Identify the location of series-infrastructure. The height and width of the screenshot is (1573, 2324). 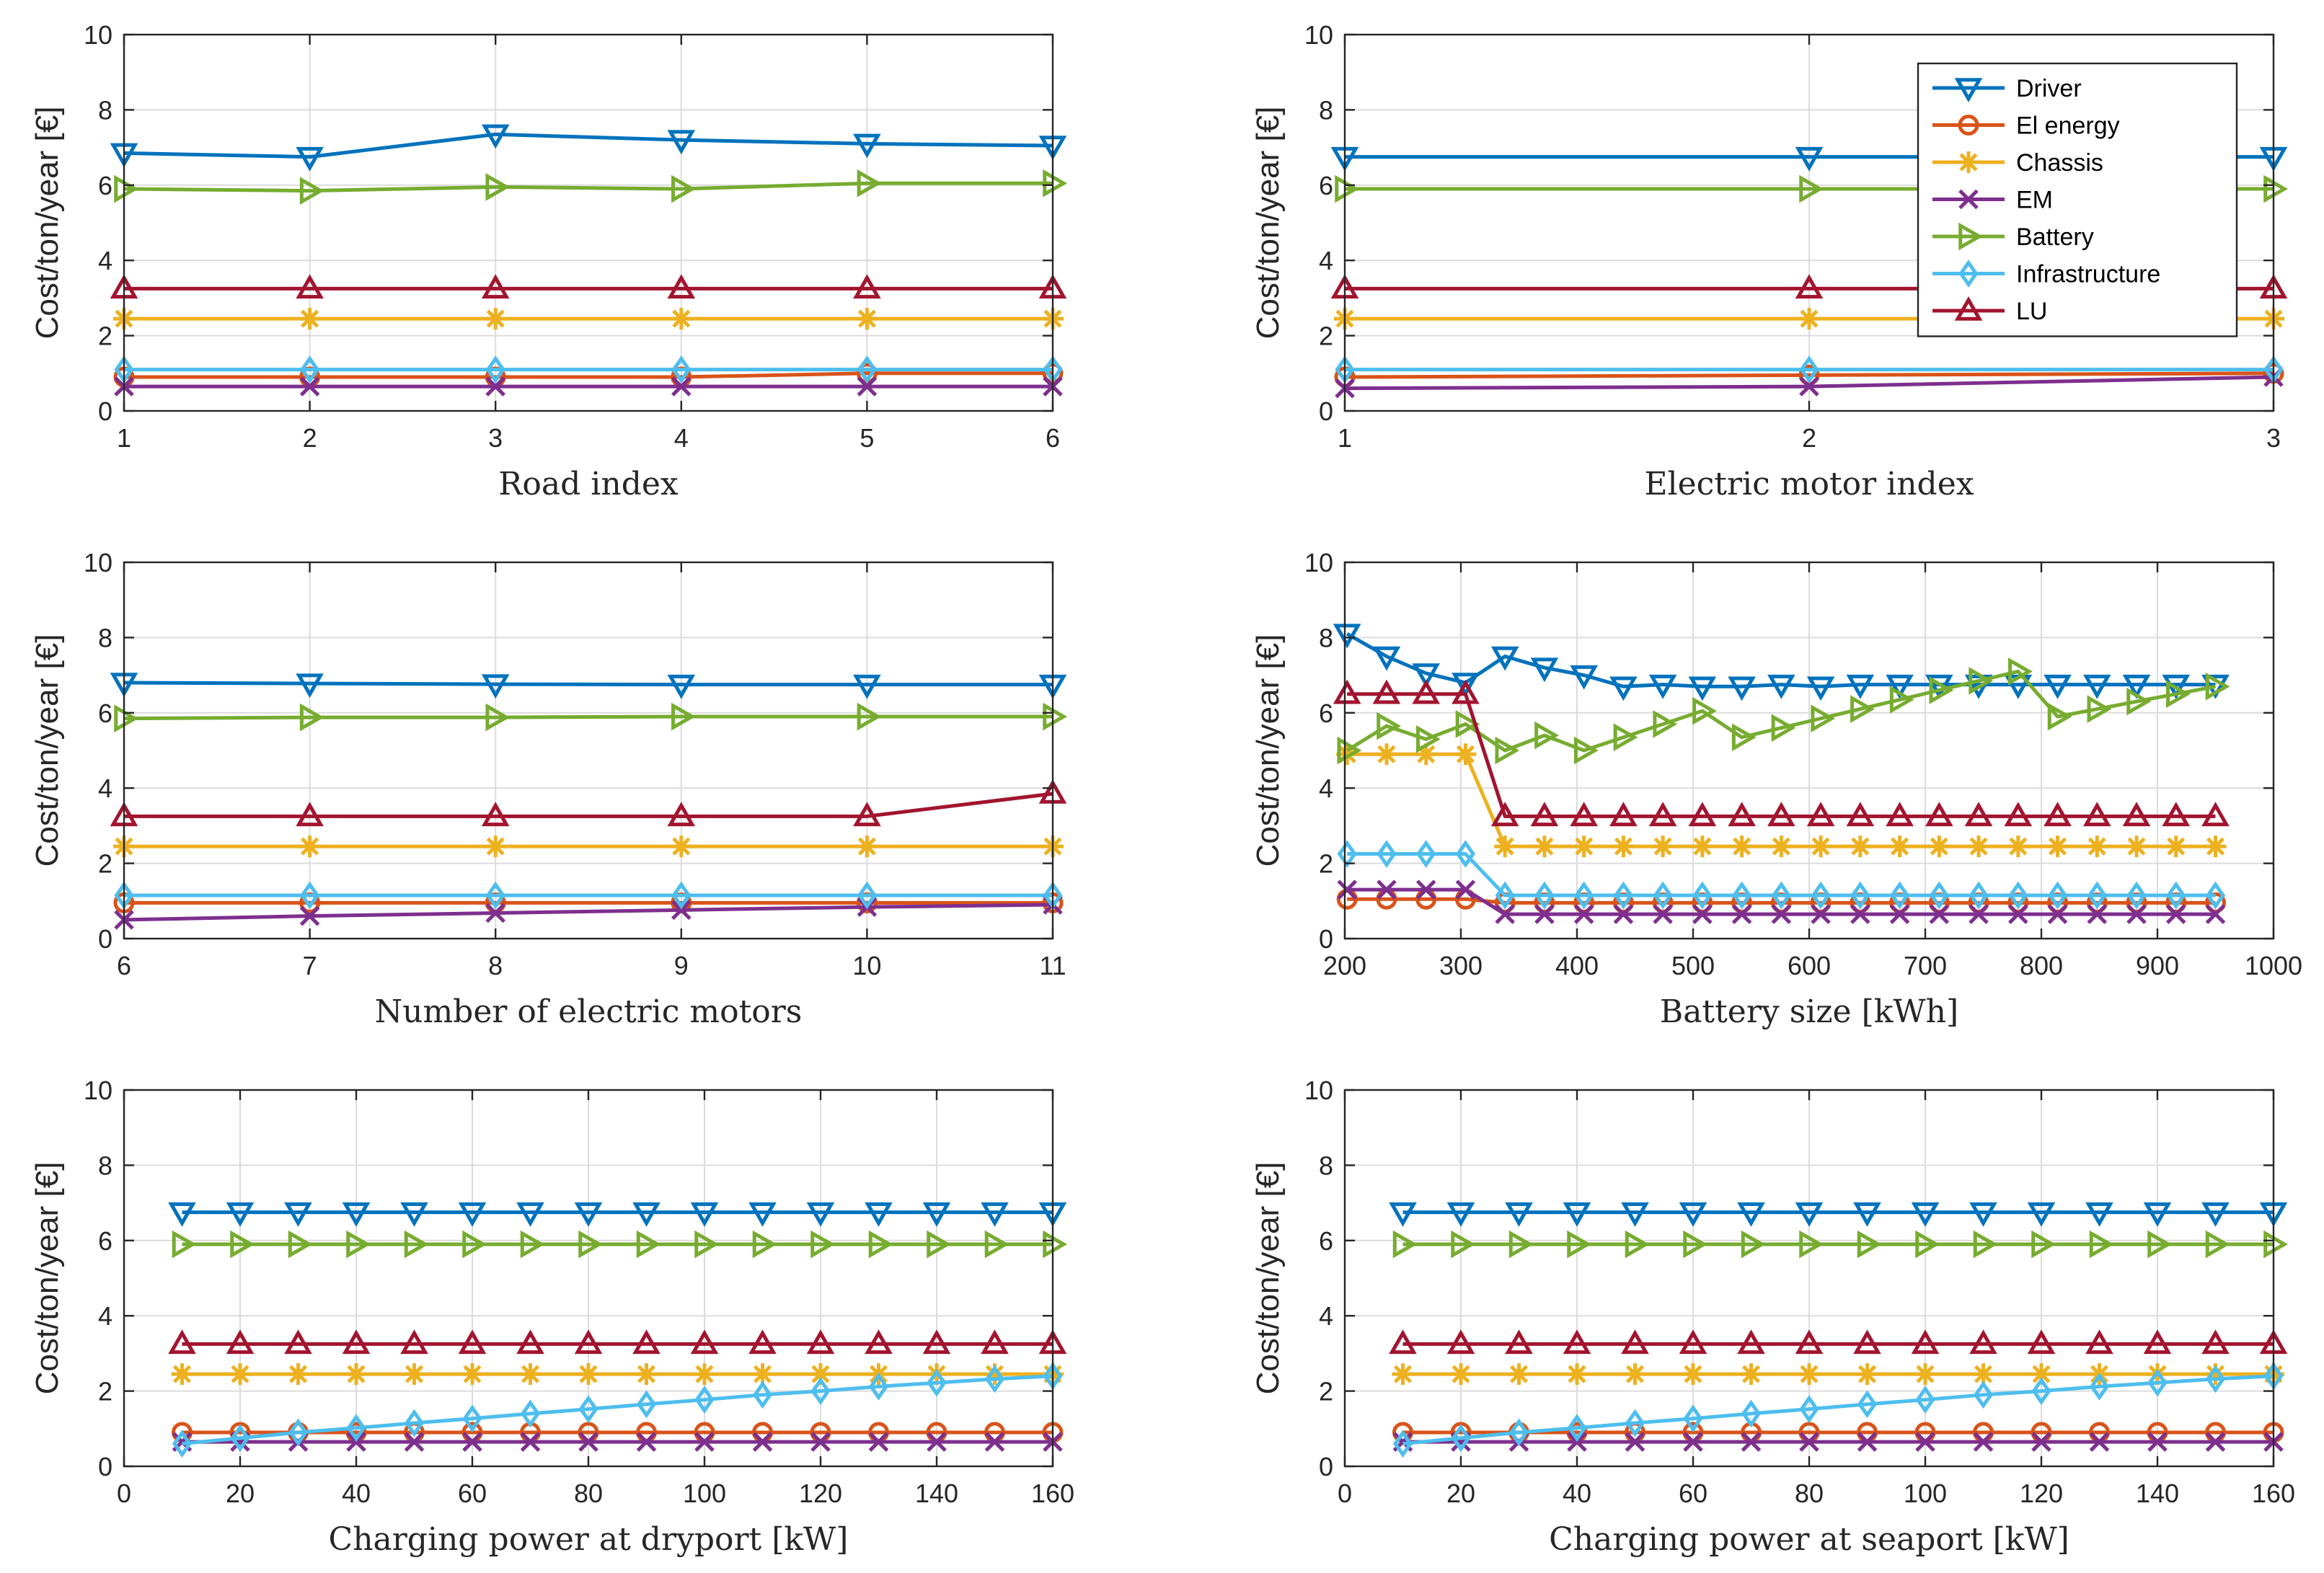
(1838, 1410).